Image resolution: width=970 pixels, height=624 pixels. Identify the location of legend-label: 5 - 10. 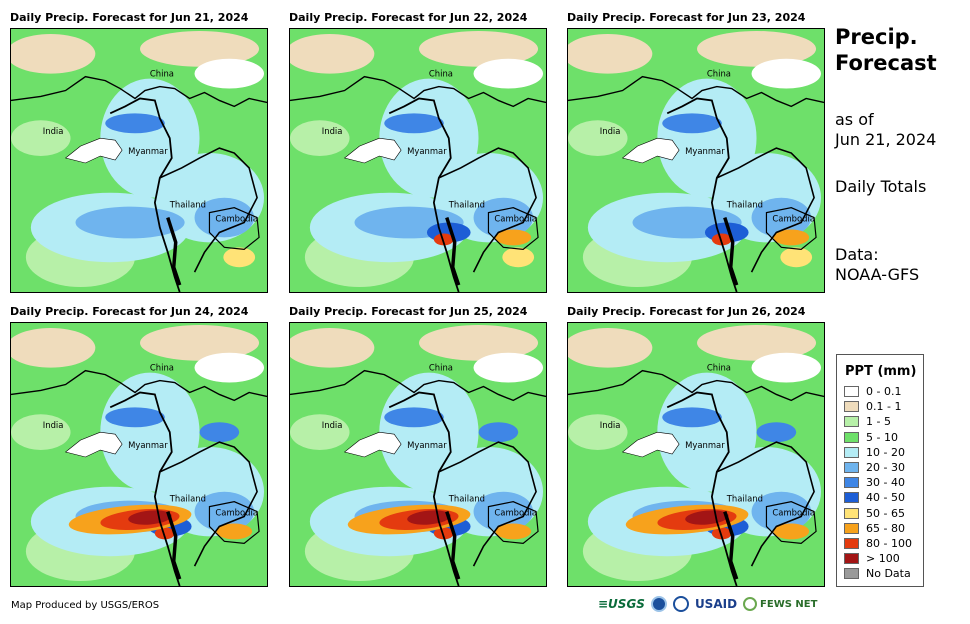
(882, 437).